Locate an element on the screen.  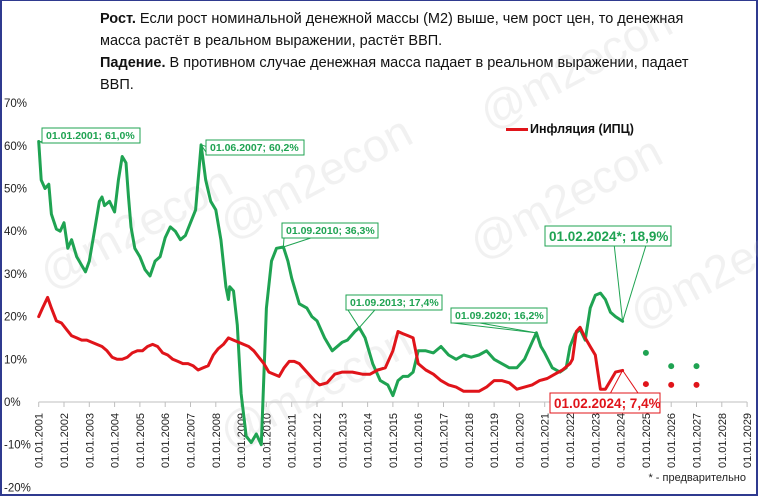
m2-annotation-label: 01.09.2013; 17,4% is located at coordinates (394, 303).